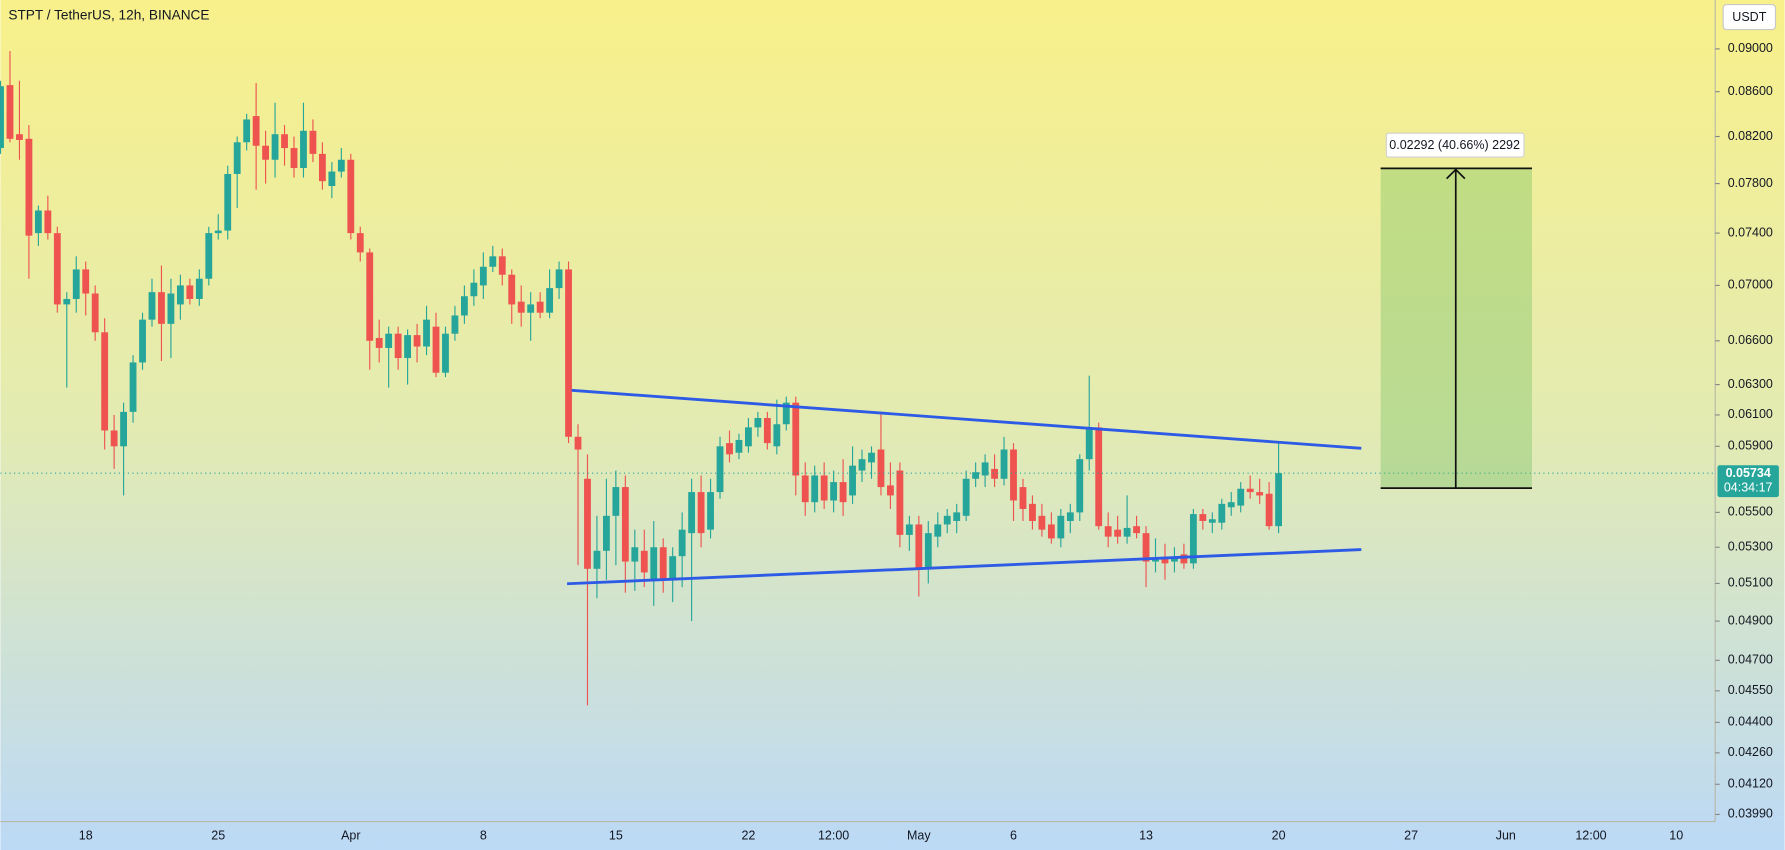  I want to click on x-tick-label: 8, so click(483, 836).